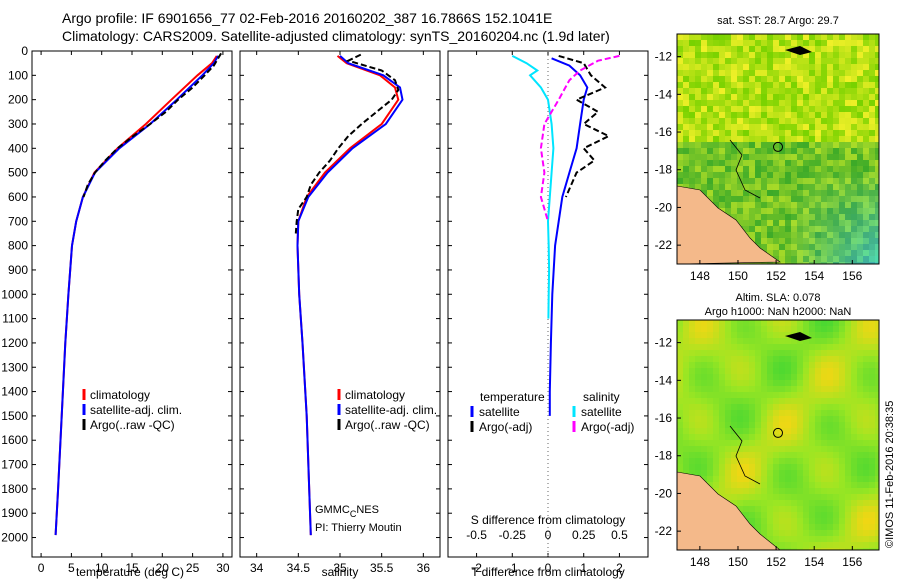  What do you see at coordinates (71, 568) in the screenshot?
I see `x-tick-label: 5` at bounding box center [71, 568].